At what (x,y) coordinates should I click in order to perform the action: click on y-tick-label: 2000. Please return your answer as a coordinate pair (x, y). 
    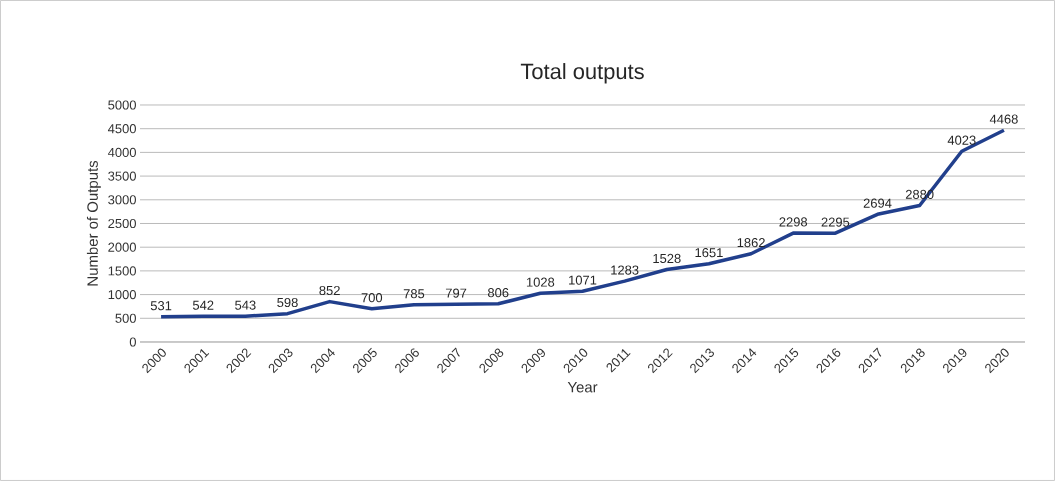
    Looking at the image, I should click on (122, 247).